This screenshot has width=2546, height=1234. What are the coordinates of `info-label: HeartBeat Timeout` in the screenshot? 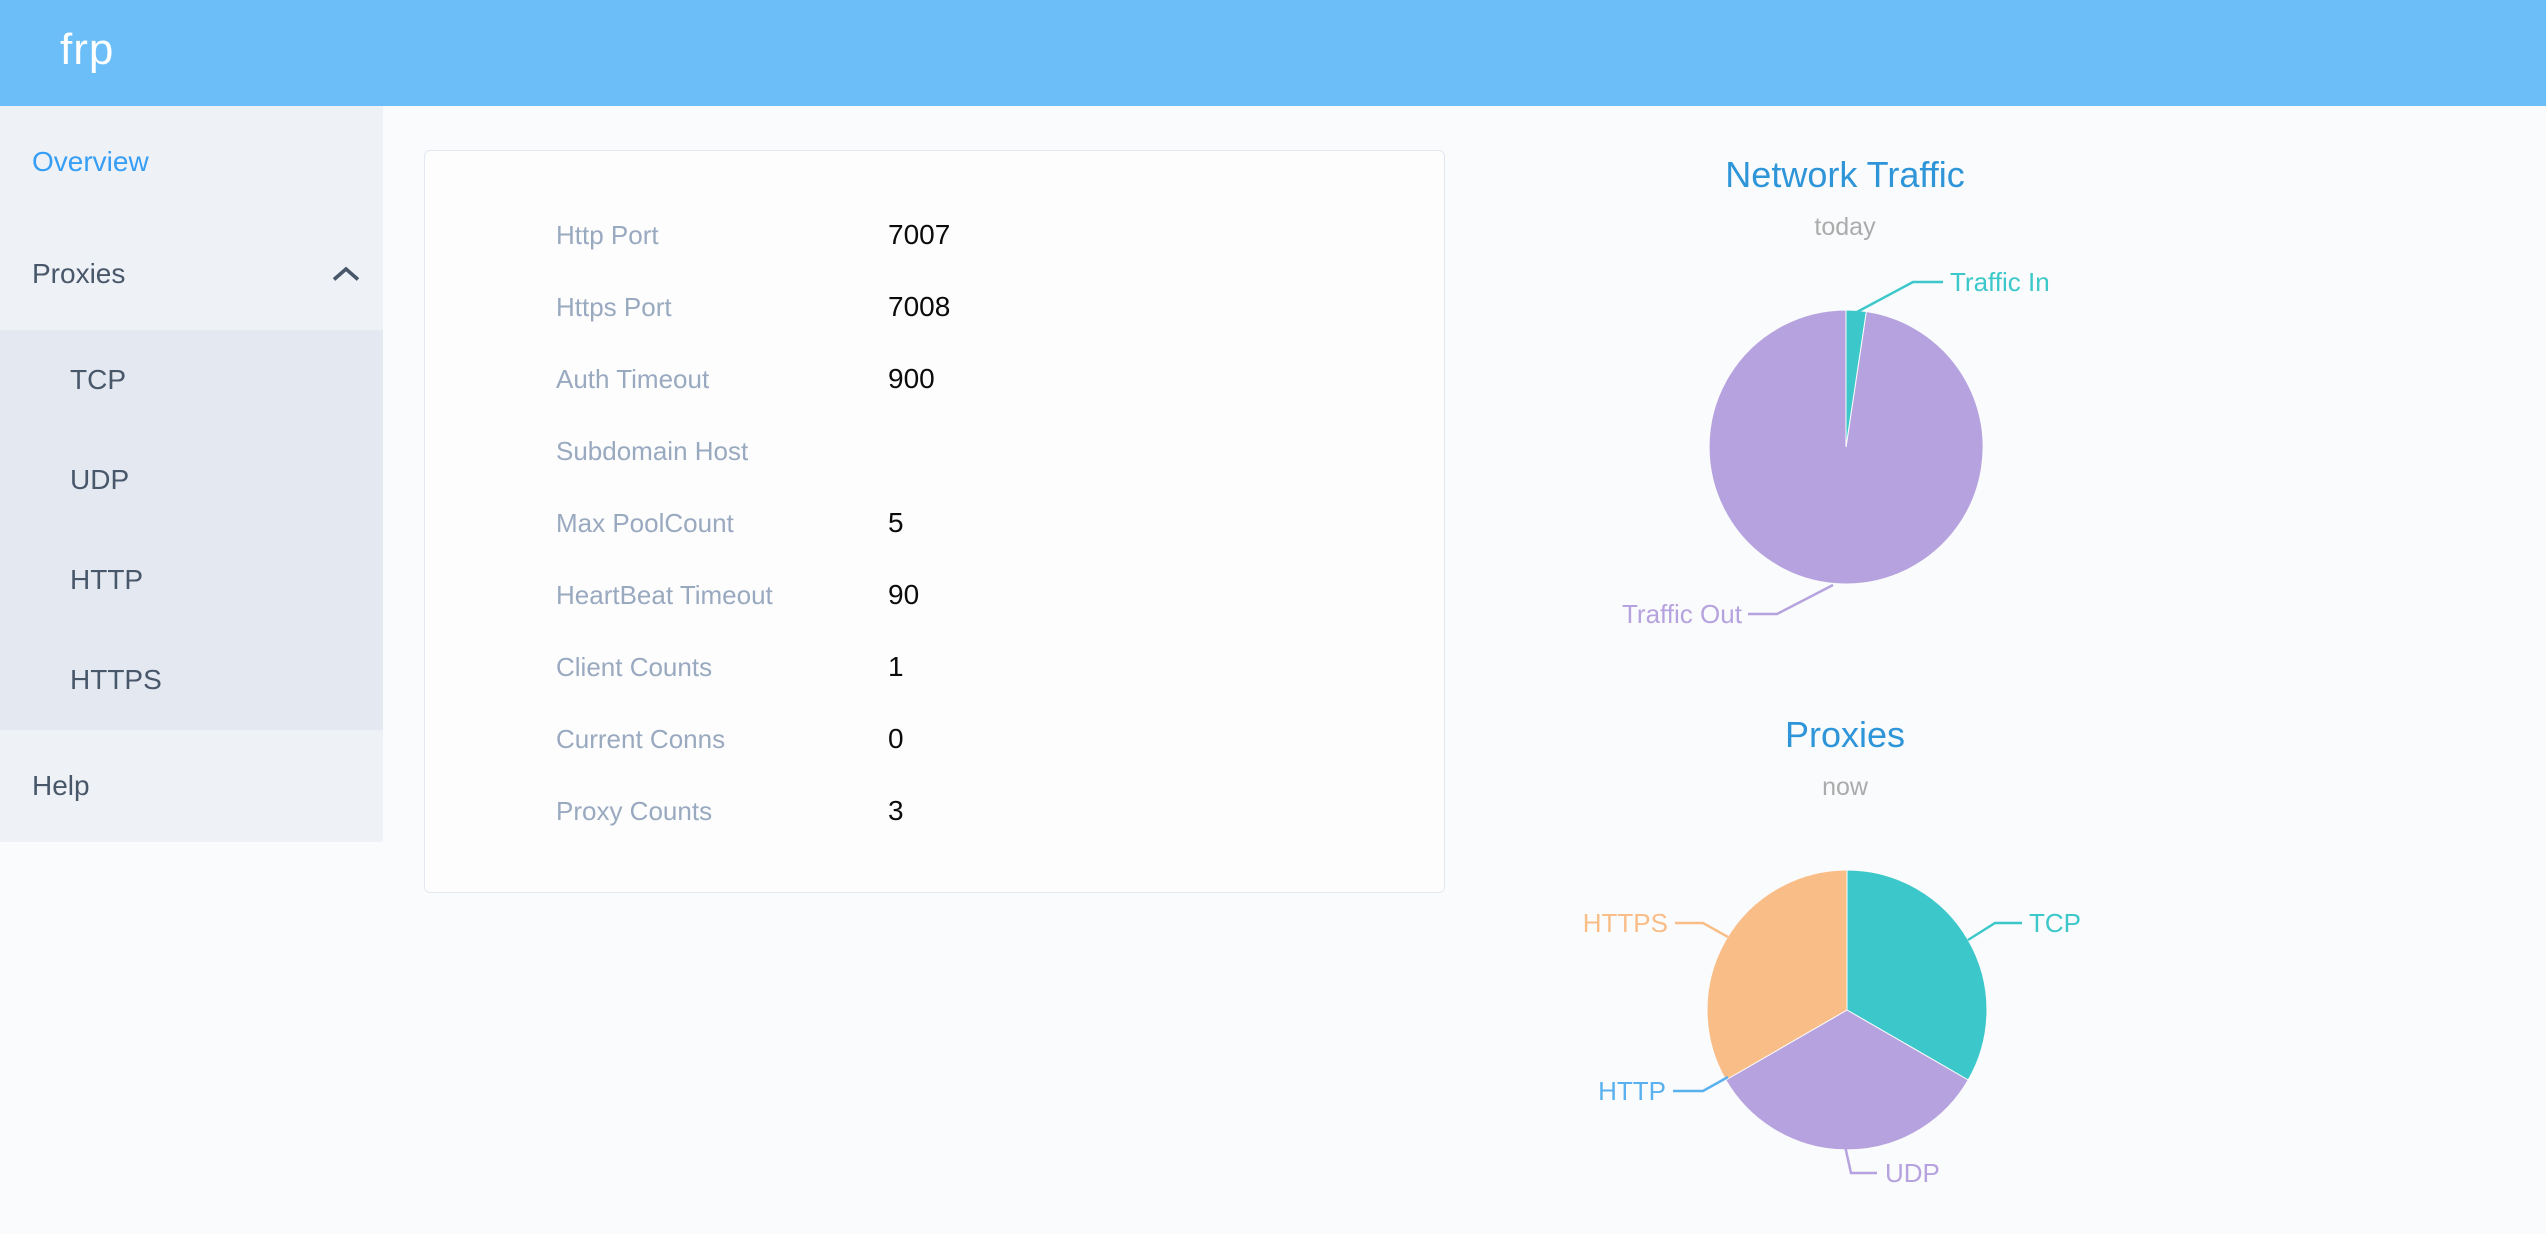 It's located at (664, 594).